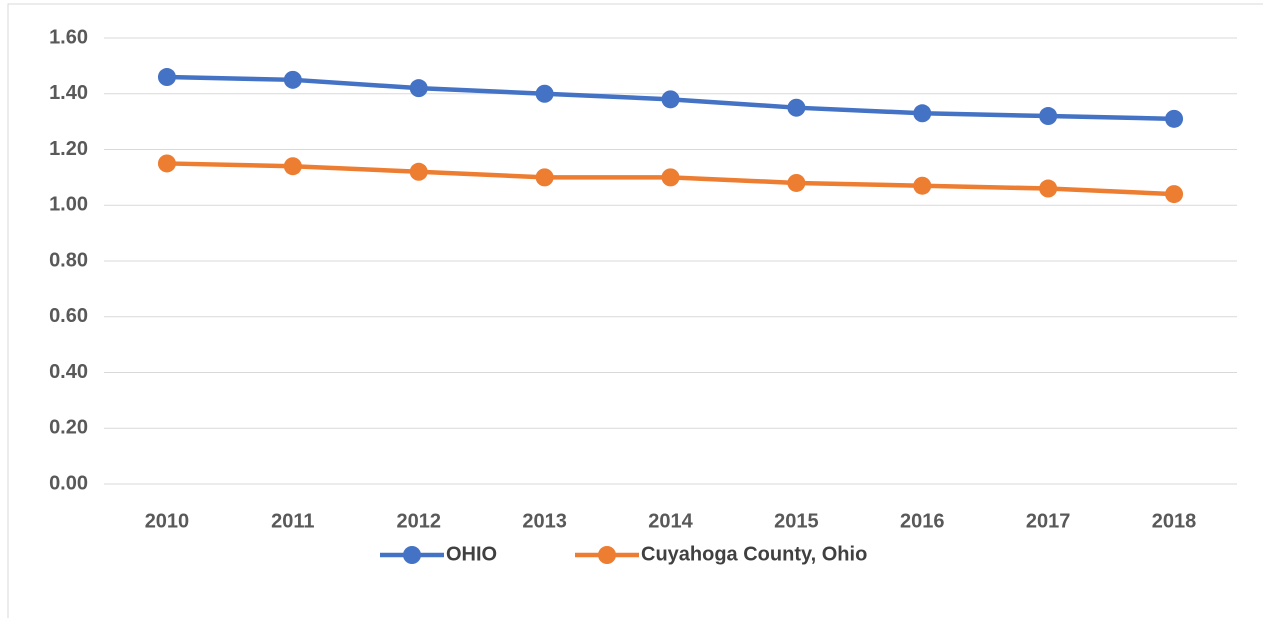 This screenshot has height=618, width=1263. What do you see at coordinates (167, 521) in the screenshot?
I see `x-tick-label: 2010` at bounding box center [167, 521].